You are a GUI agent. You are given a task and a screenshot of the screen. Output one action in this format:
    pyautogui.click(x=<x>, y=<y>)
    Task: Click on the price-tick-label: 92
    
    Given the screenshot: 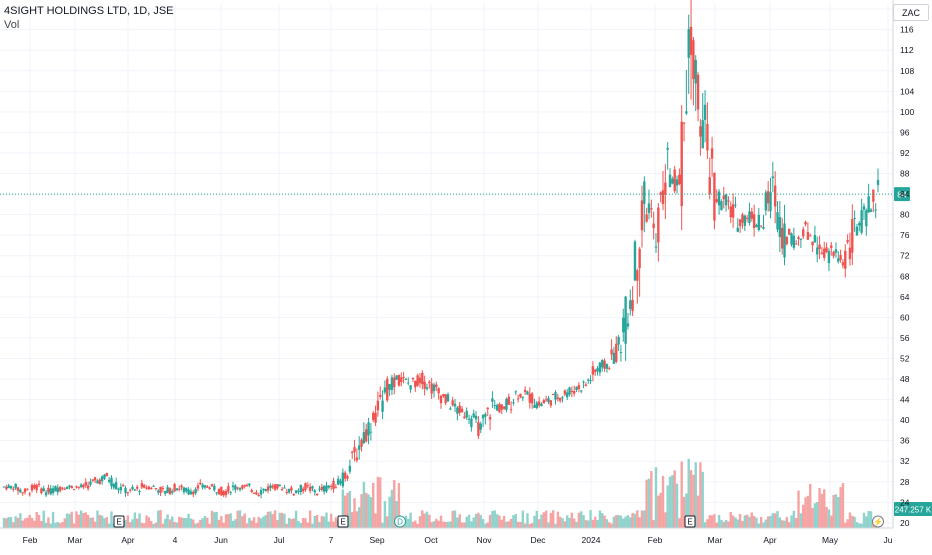 What is the action you would take?
    pyautogui.click(x=905, y=153)
    